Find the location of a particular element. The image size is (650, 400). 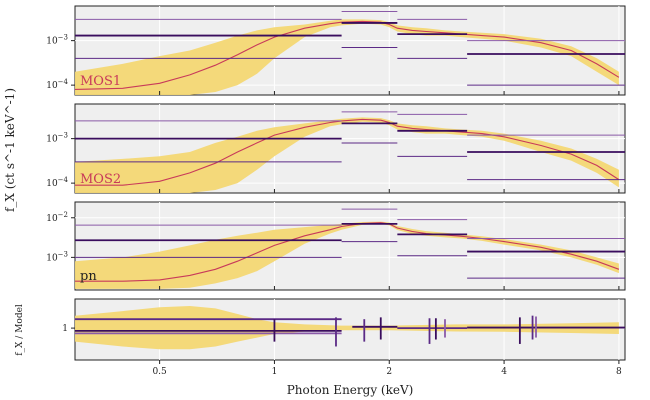

y-tick-label: 10⁻² is located at coordinates (57, 217).